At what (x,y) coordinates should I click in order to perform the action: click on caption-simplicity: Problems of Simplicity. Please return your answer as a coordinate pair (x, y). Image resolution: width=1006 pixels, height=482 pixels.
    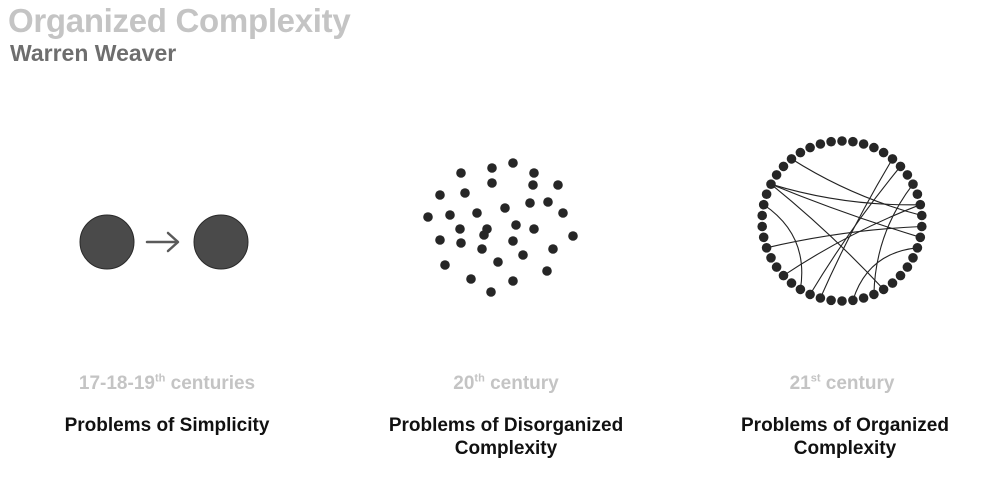
    Looking at the image, I should click on (167, 425).